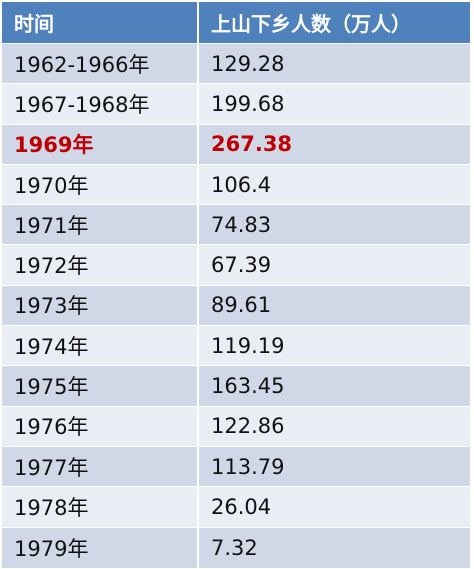  What do you see at coordinates (241, 265) in the screenshot?
I see `count-cell: 67.39` at bounding box center [241, 265].